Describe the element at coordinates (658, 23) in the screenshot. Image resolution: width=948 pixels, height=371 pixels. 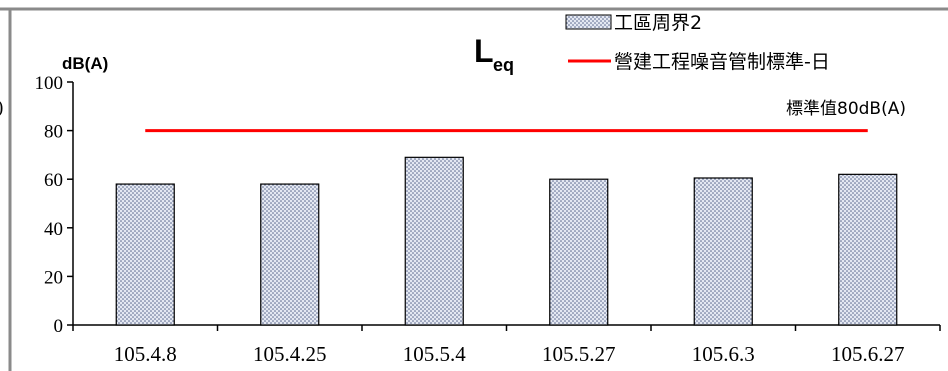
I see `legend-label-bars: 工區周界2` at that location.